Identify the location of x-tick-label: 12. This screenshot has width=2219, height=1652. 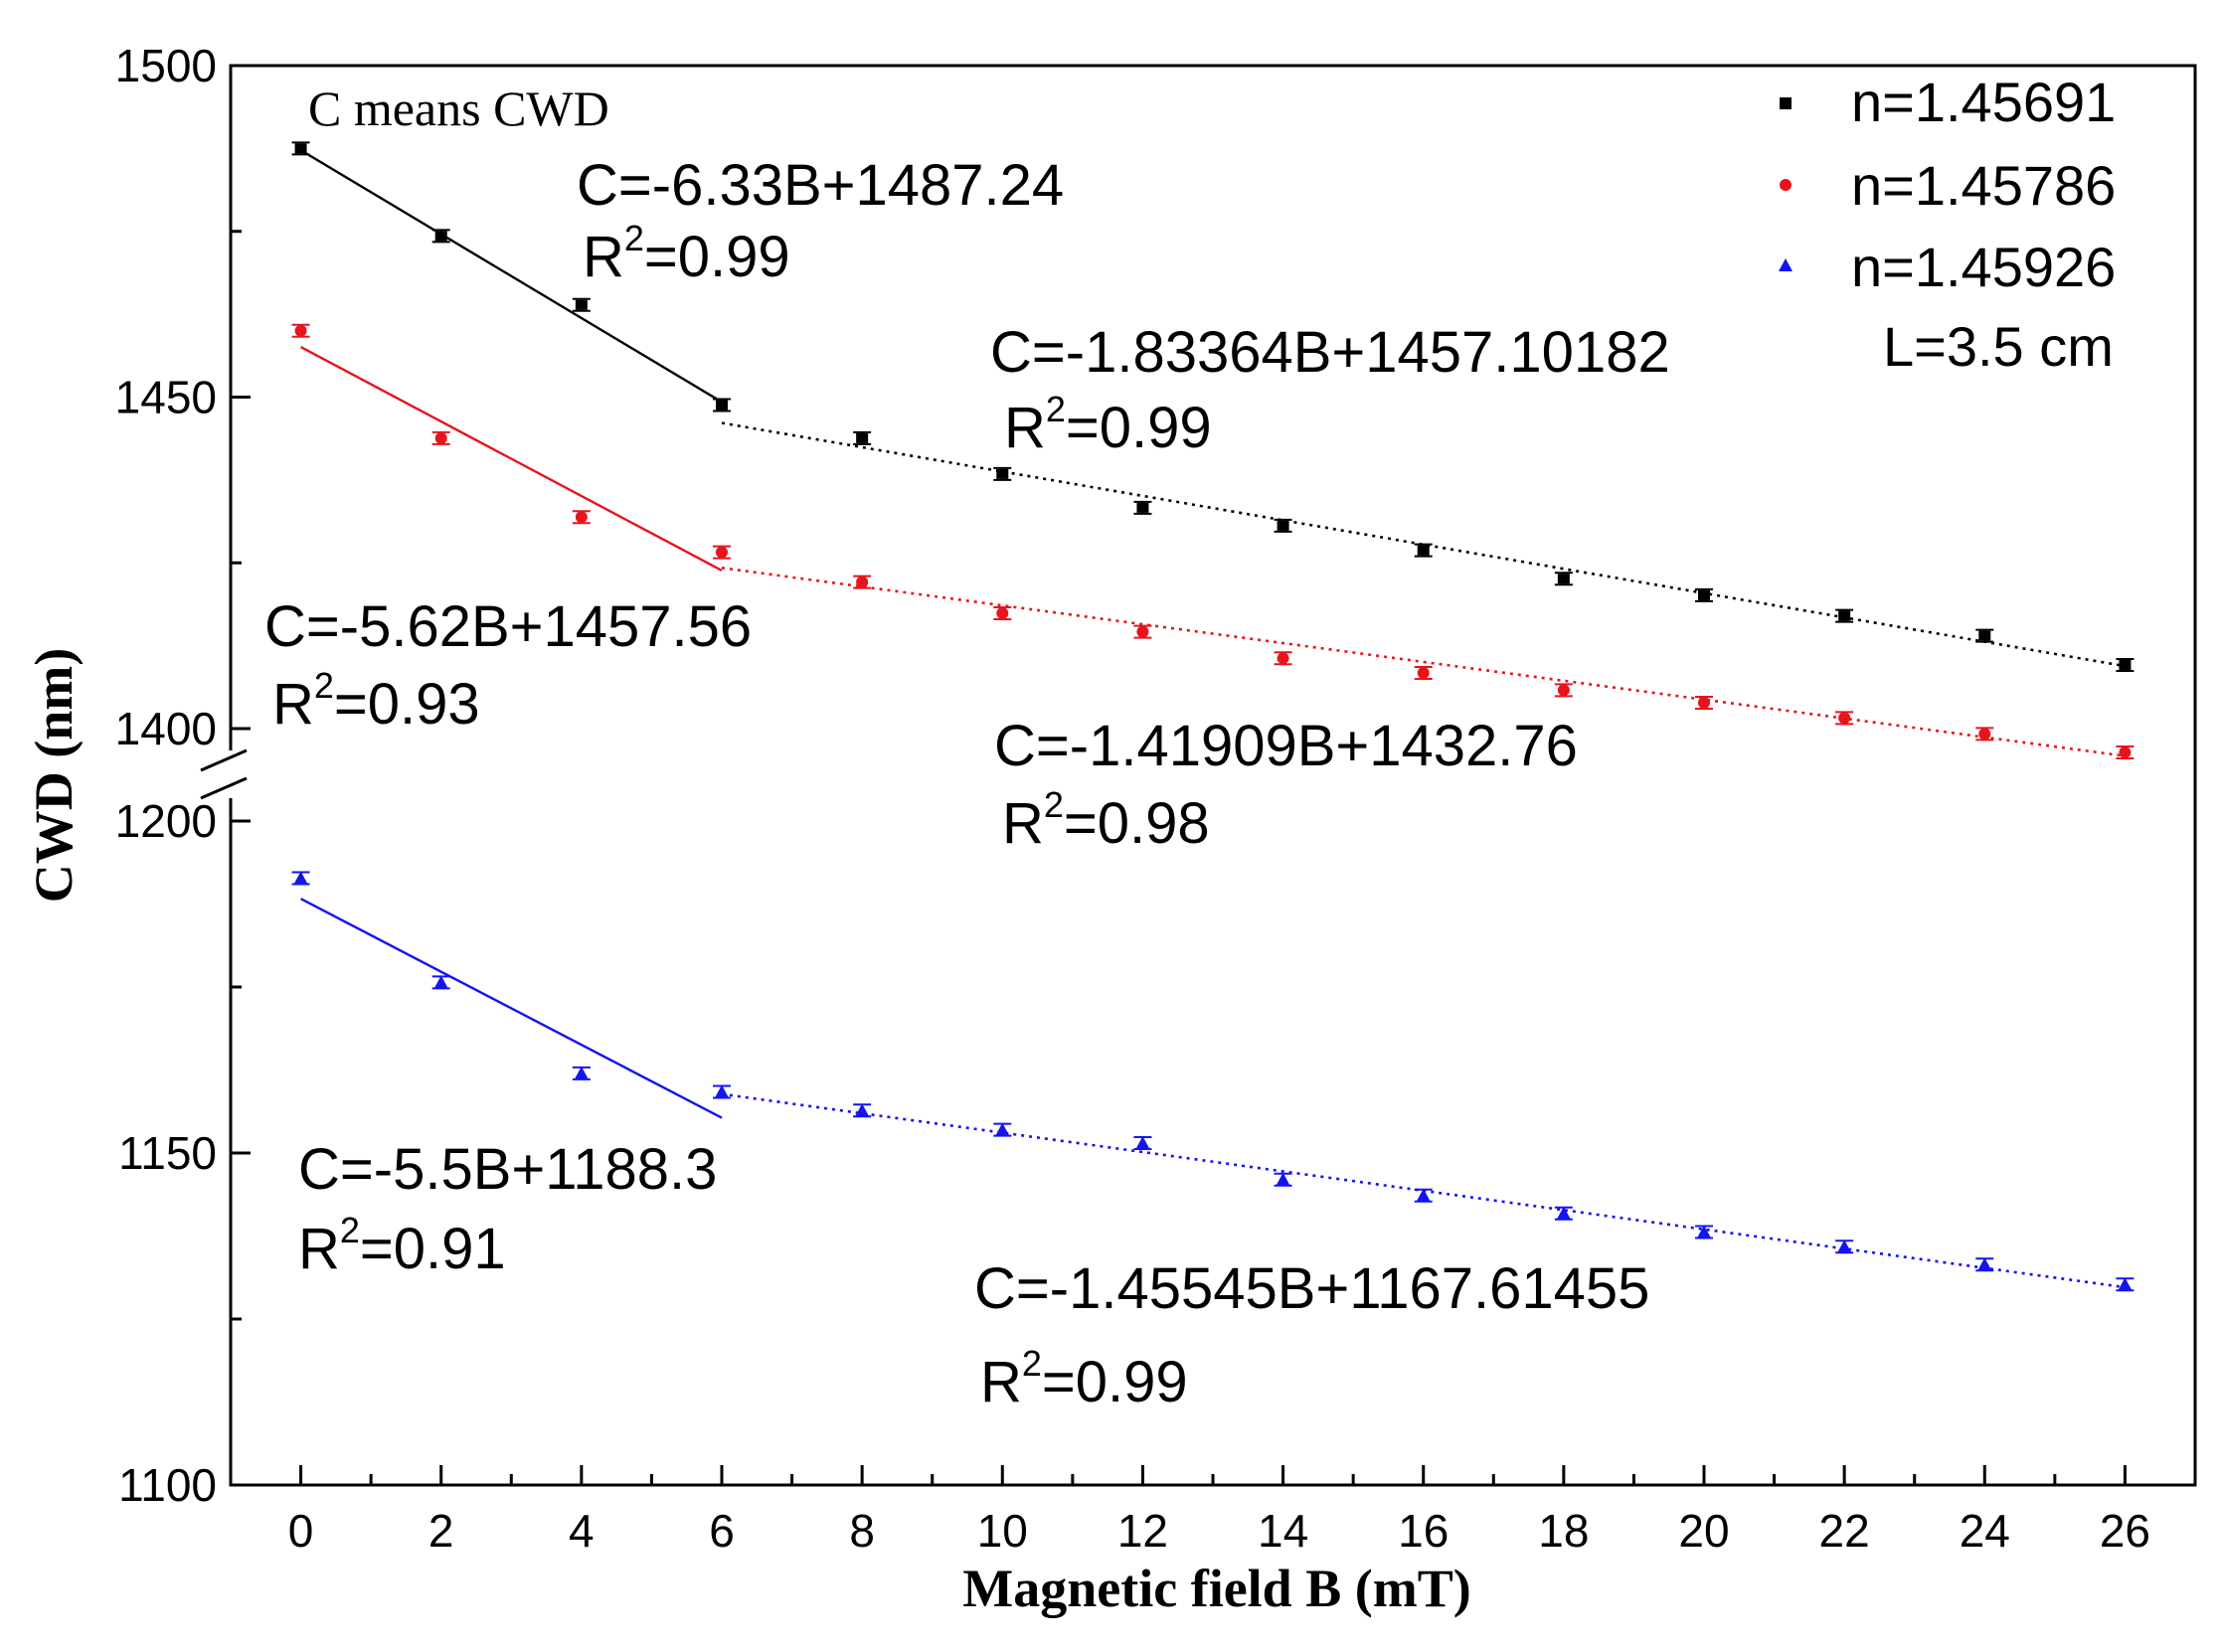
(1142, 1531).